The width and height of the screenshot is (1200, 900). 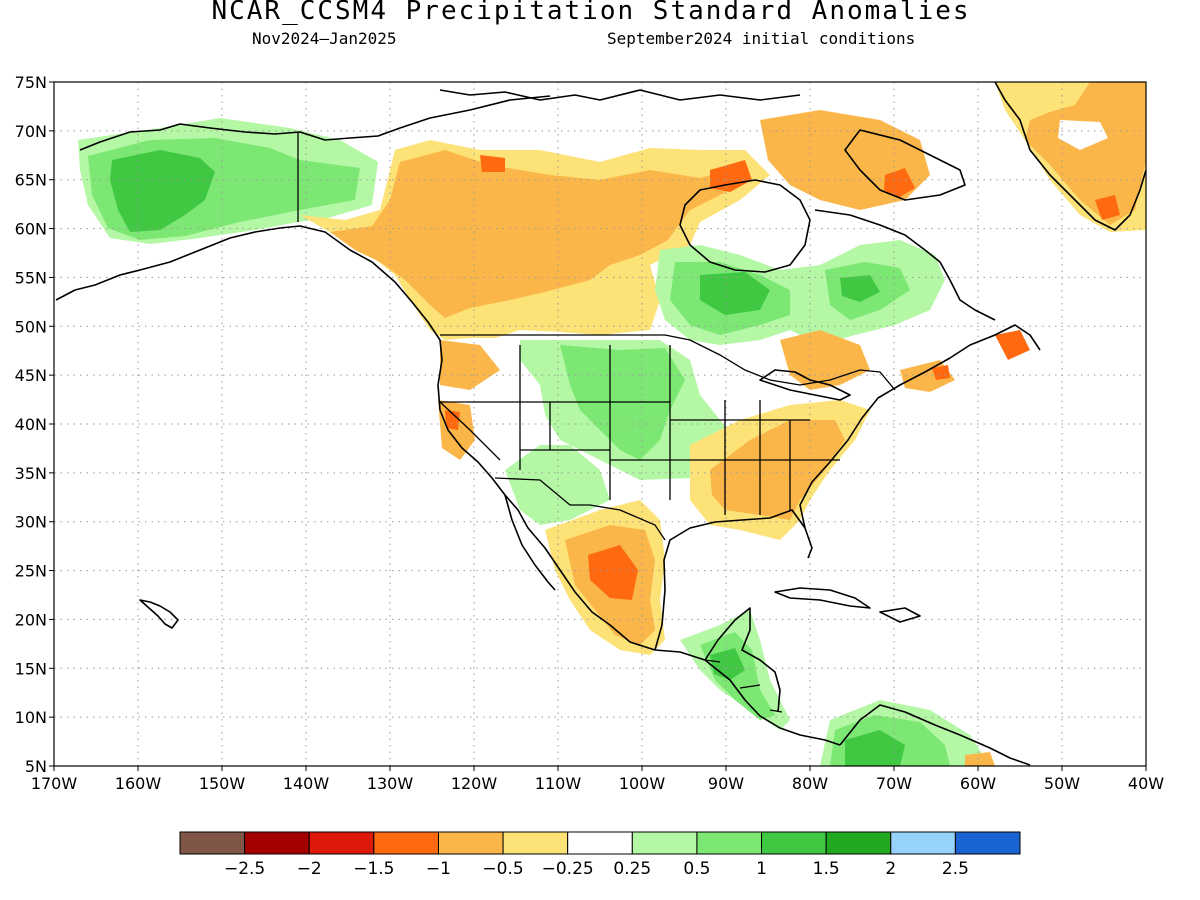 What do you see at coordinates (1062, 783) in the screenshot?
I see `lon-label: 50W` at bounding box center [1062, 783].